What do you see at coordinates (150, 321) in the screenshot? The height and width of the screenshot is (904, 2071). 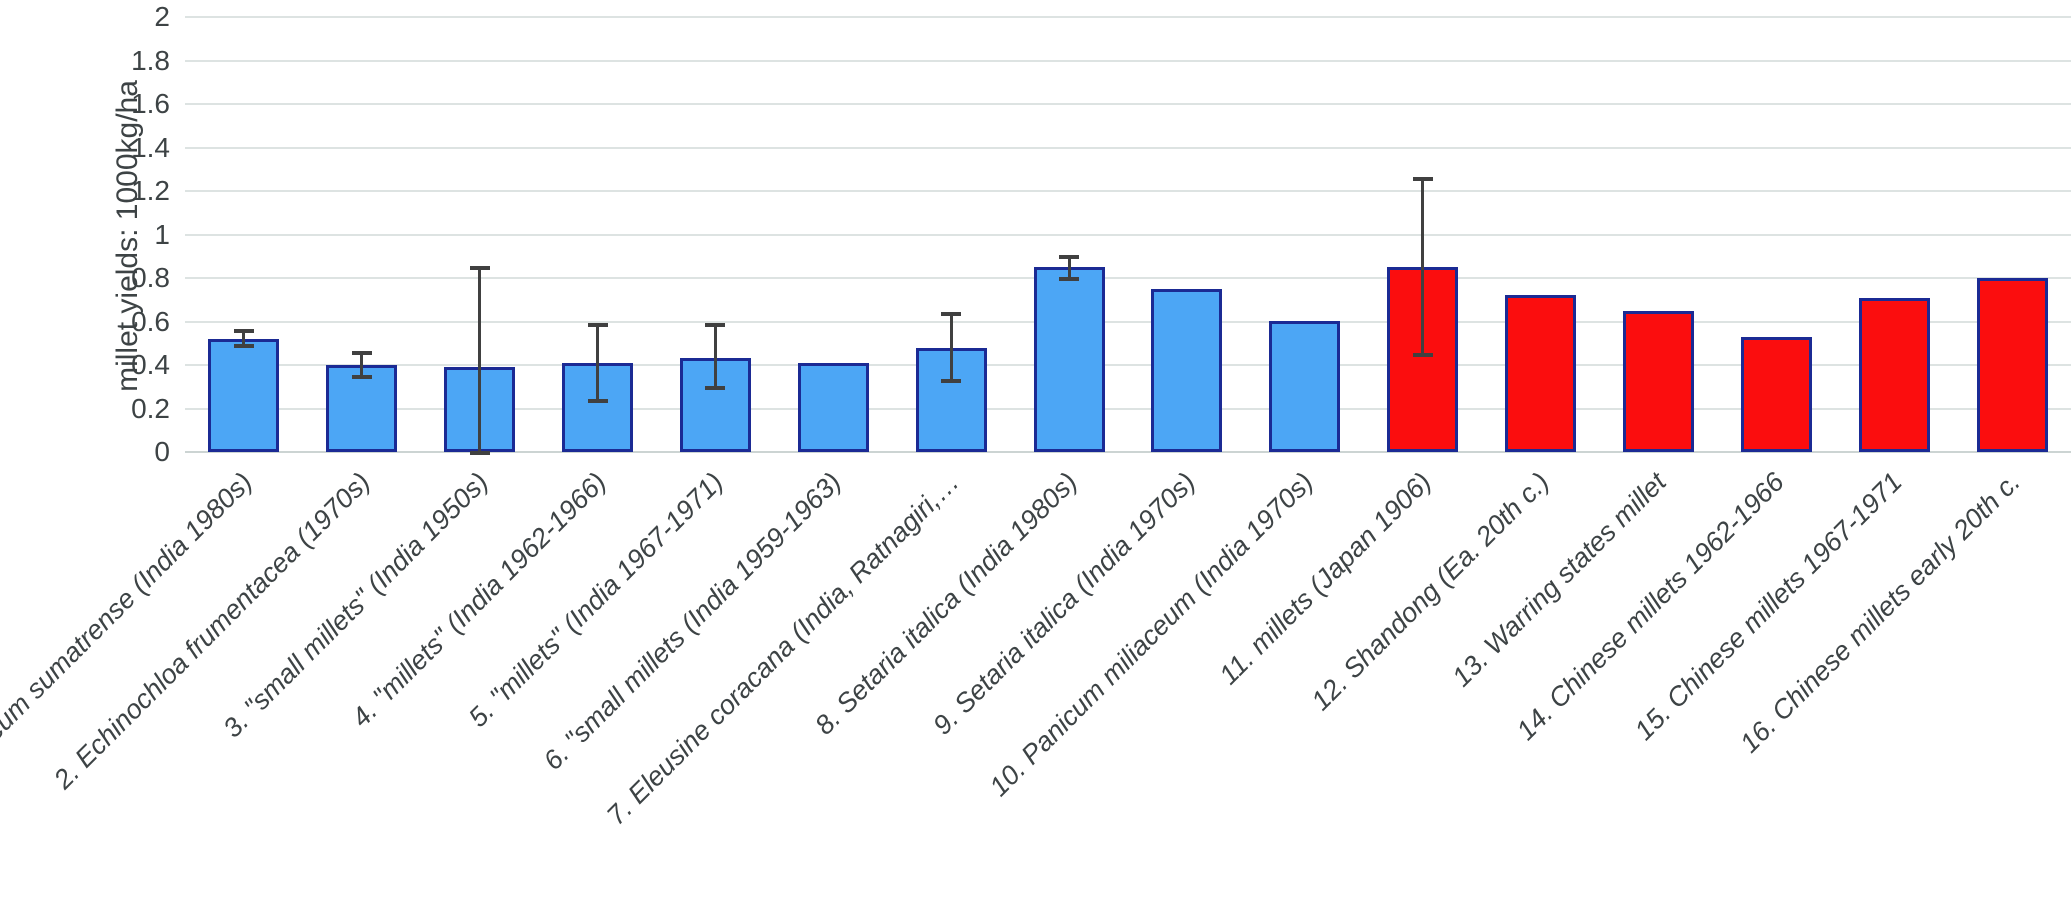 I see `y-tick-label: 0.6` at bounding box center [150, 321].